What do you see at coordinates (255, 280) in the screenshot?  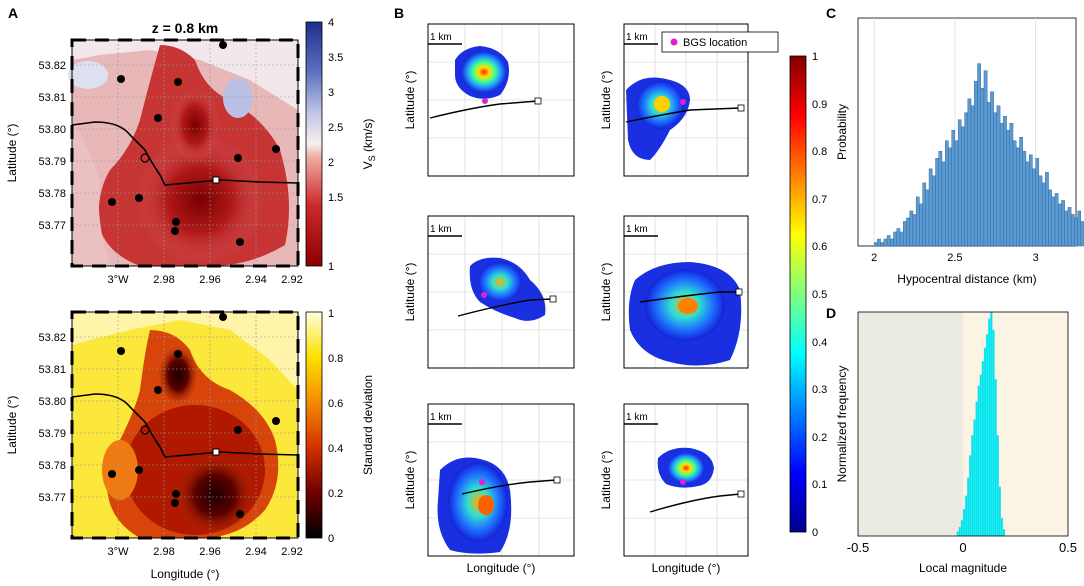 I see `svg-text: 2.94` at bounding box center [255, 280].